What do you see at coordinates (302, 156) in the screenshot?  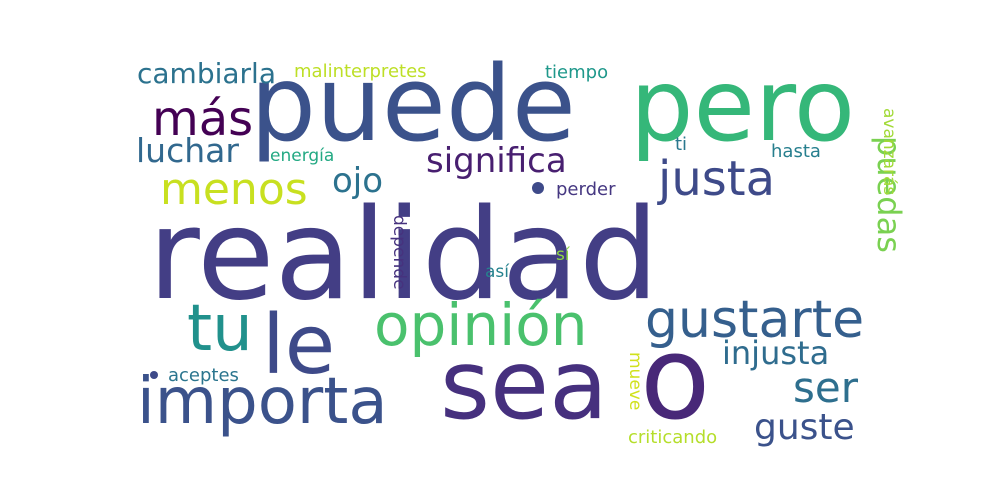 I see `word-energia: energía` at bounding box center [302, 156].